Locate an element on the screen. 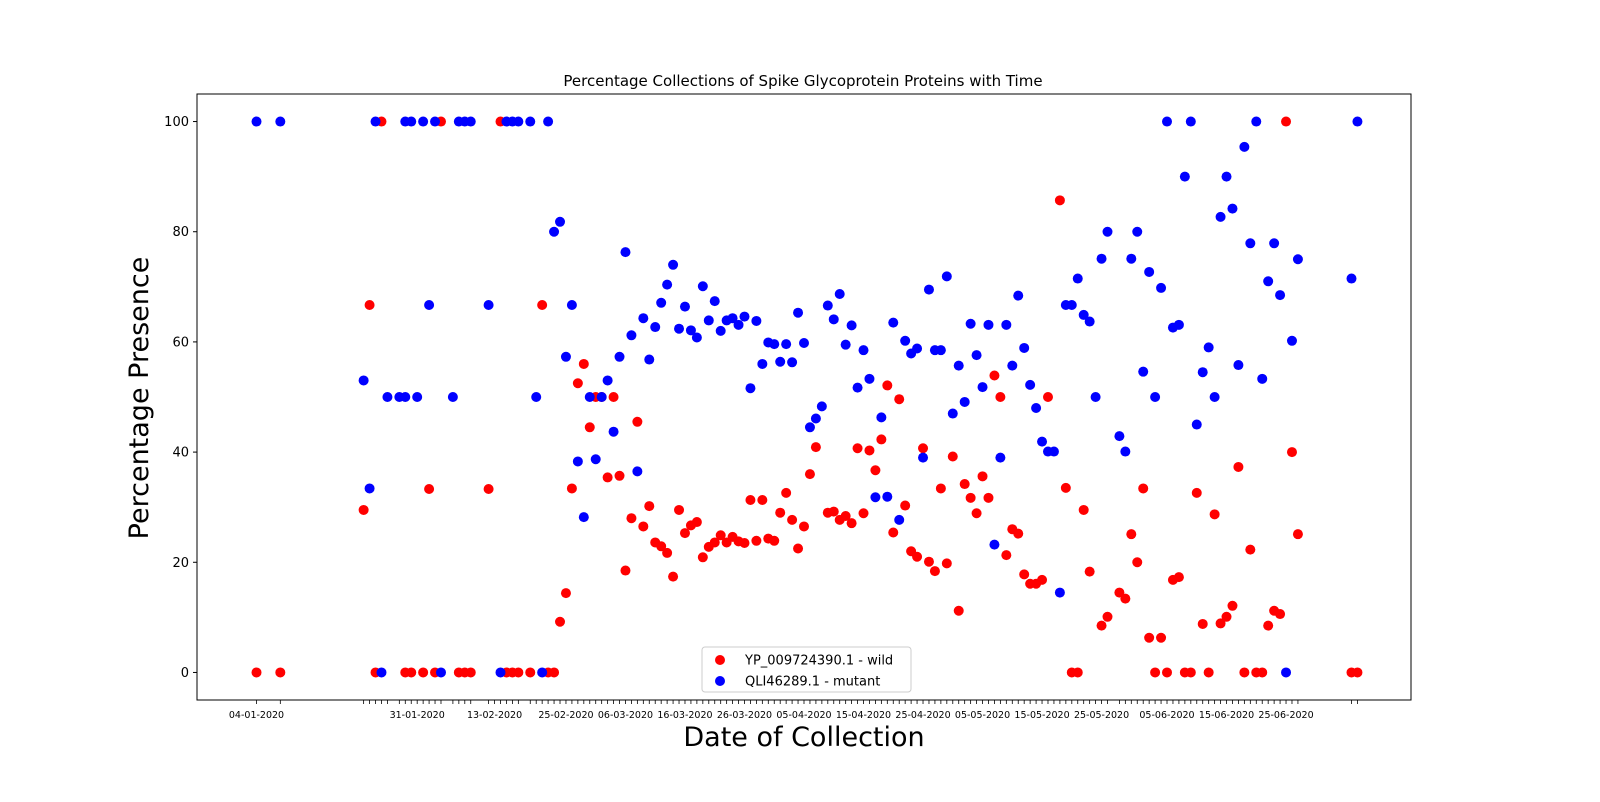 This screenshot has height=802, width=1600. legend-box is located at coordinates (806, 669).